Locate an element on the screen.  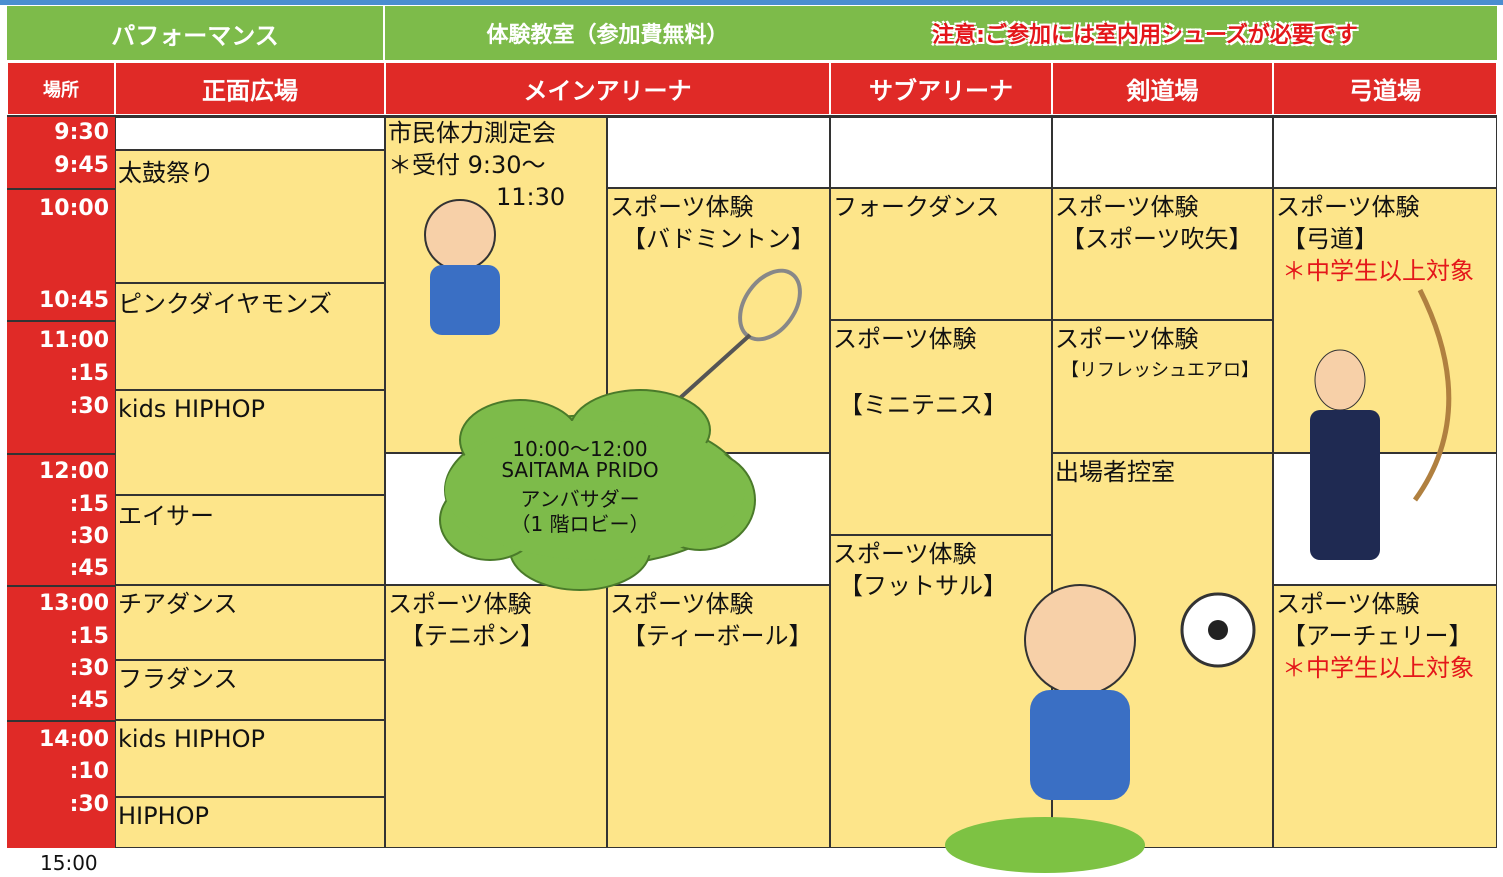
schedule-cell: スポーツ体験【アーチェリー】 ＊中学生以上対象 is located at coordinates (1385, 716).